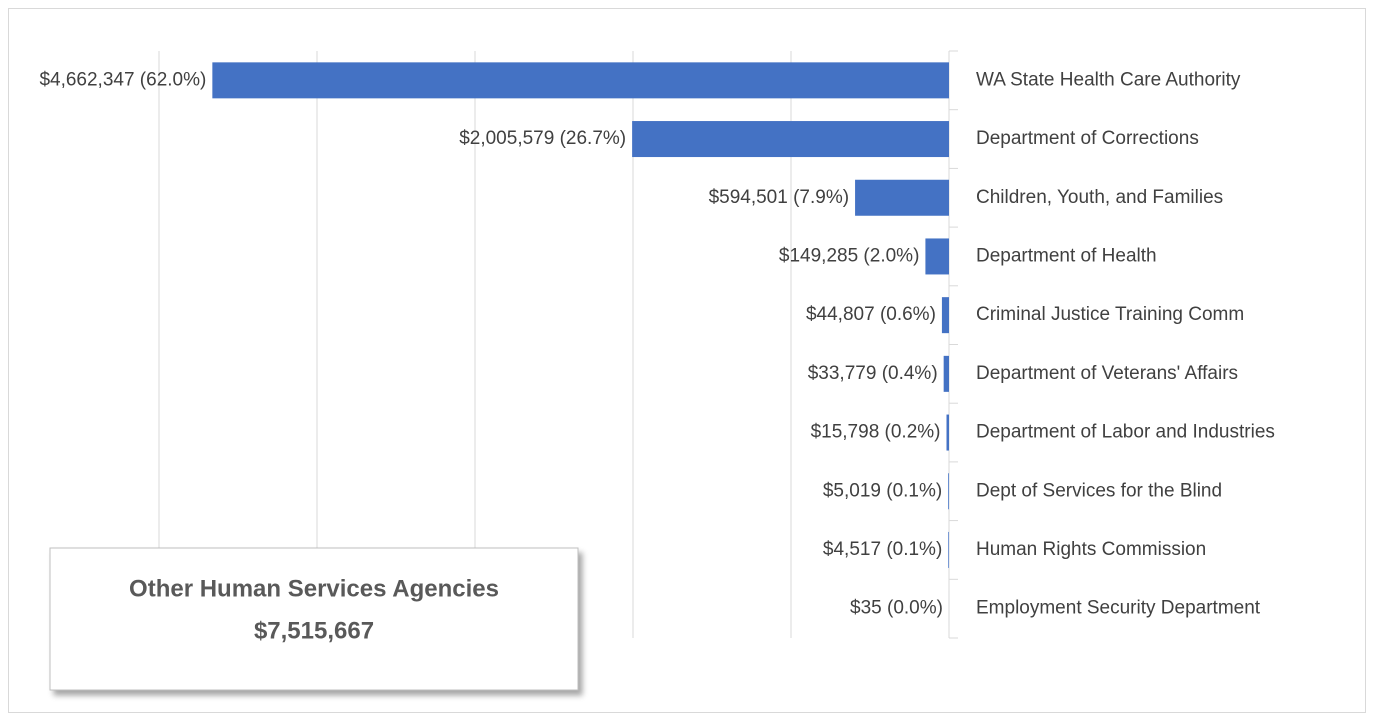  I want to click on data-label: $15,798 (0.2%), so click(876, 432).